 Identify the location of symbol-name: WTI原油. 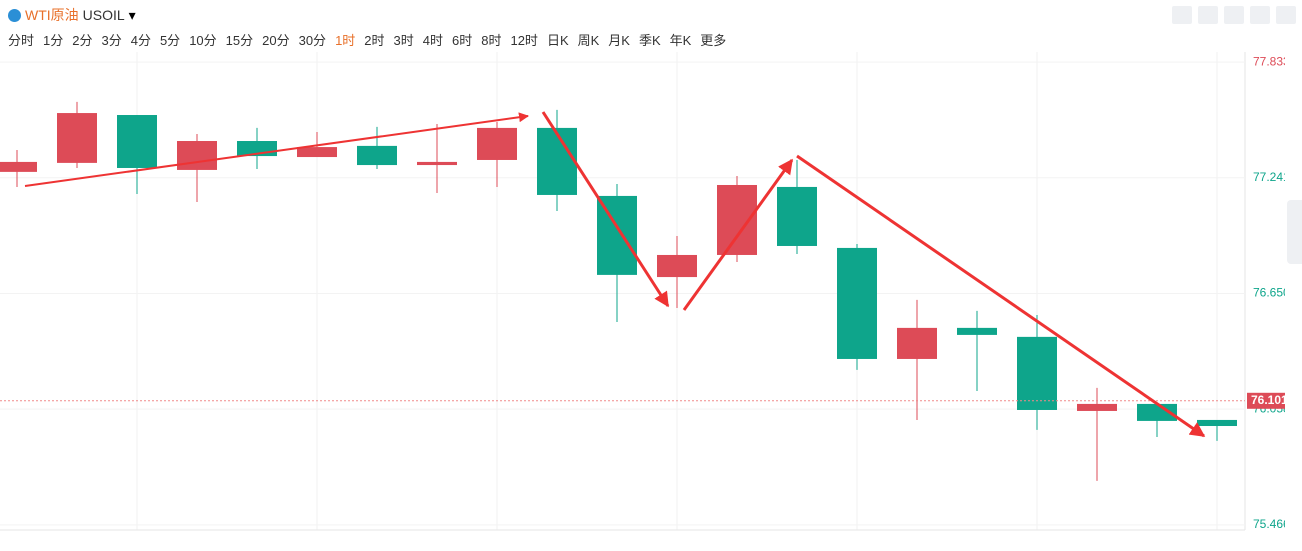
(52, 15).